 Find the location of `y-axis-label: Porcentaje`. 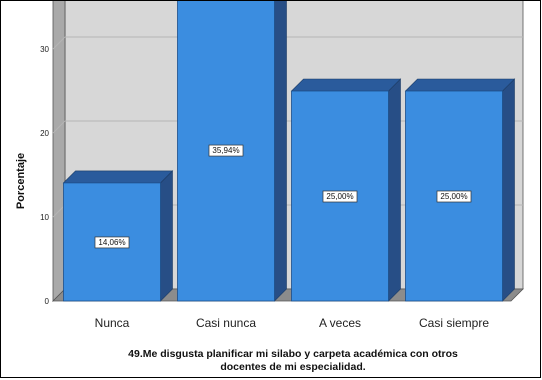

y-axis-label: Porcentaje is located at coordinates (21, 181).